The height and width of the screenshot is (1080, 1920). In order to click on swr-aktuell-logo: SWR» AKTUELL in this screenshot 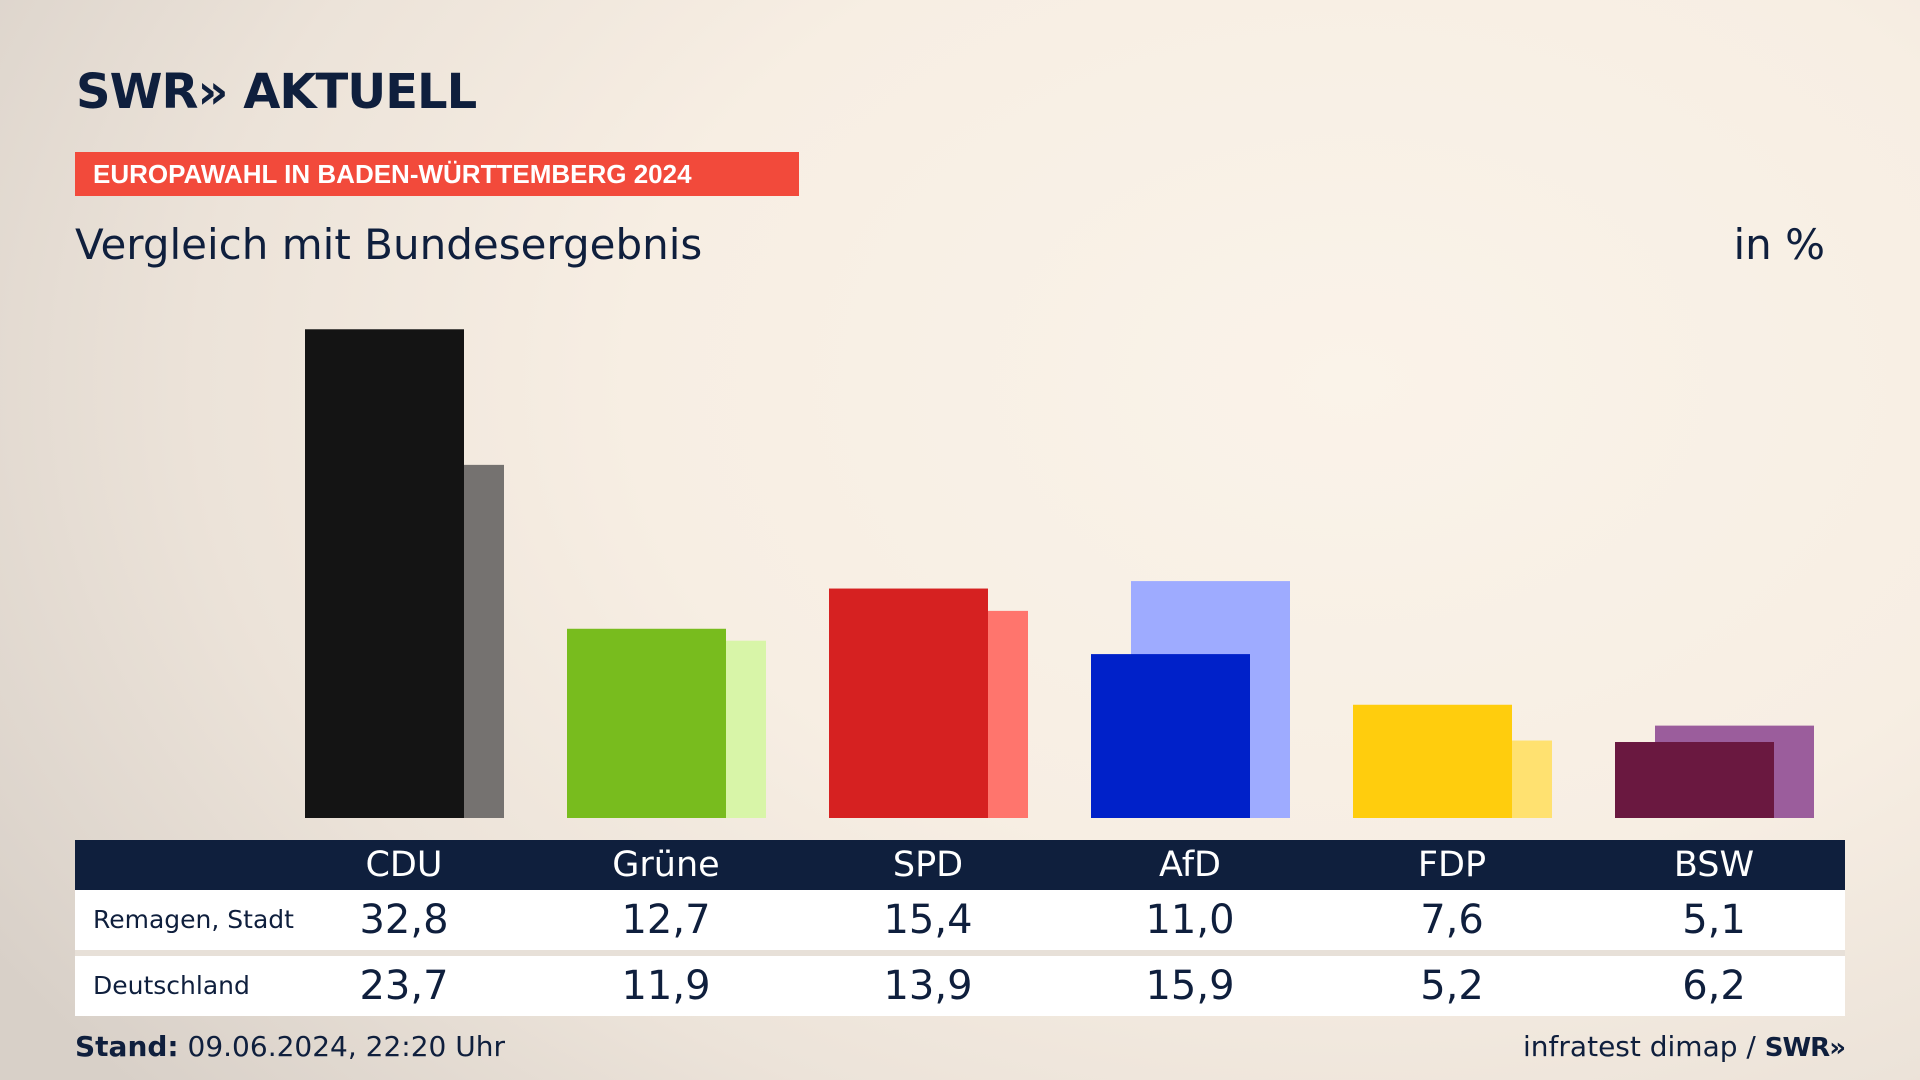, I will do `click(276, 92)`.